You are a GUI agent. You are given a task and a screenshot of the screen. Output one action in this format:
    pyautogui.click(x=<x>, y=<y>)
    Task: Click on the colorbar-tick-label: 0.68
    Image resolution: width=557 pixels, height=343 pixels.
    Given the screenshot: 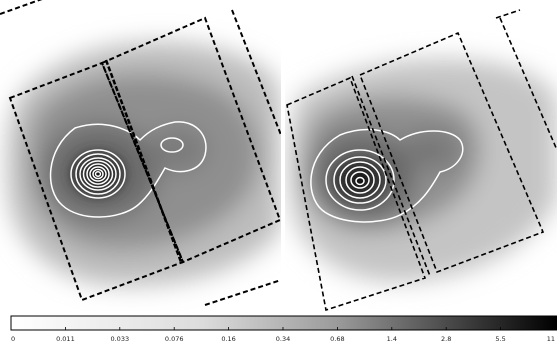 What is the action you would take?
    pyautogui.click(x=337, y=339)
    